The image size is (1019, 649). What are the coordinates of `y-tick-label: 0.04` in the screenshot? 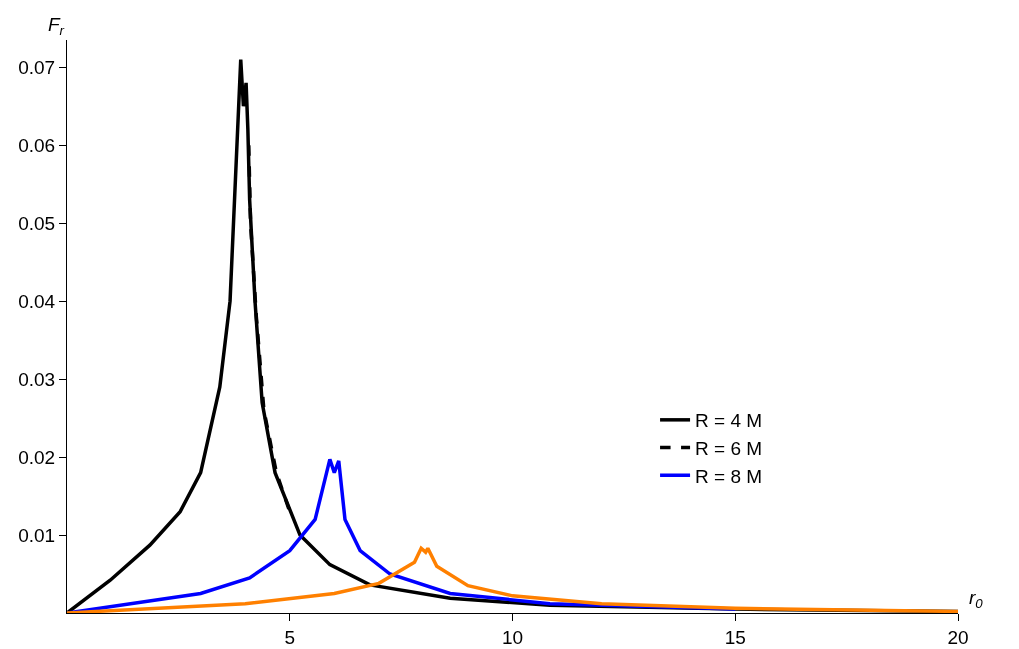 It's located at (37, 301).